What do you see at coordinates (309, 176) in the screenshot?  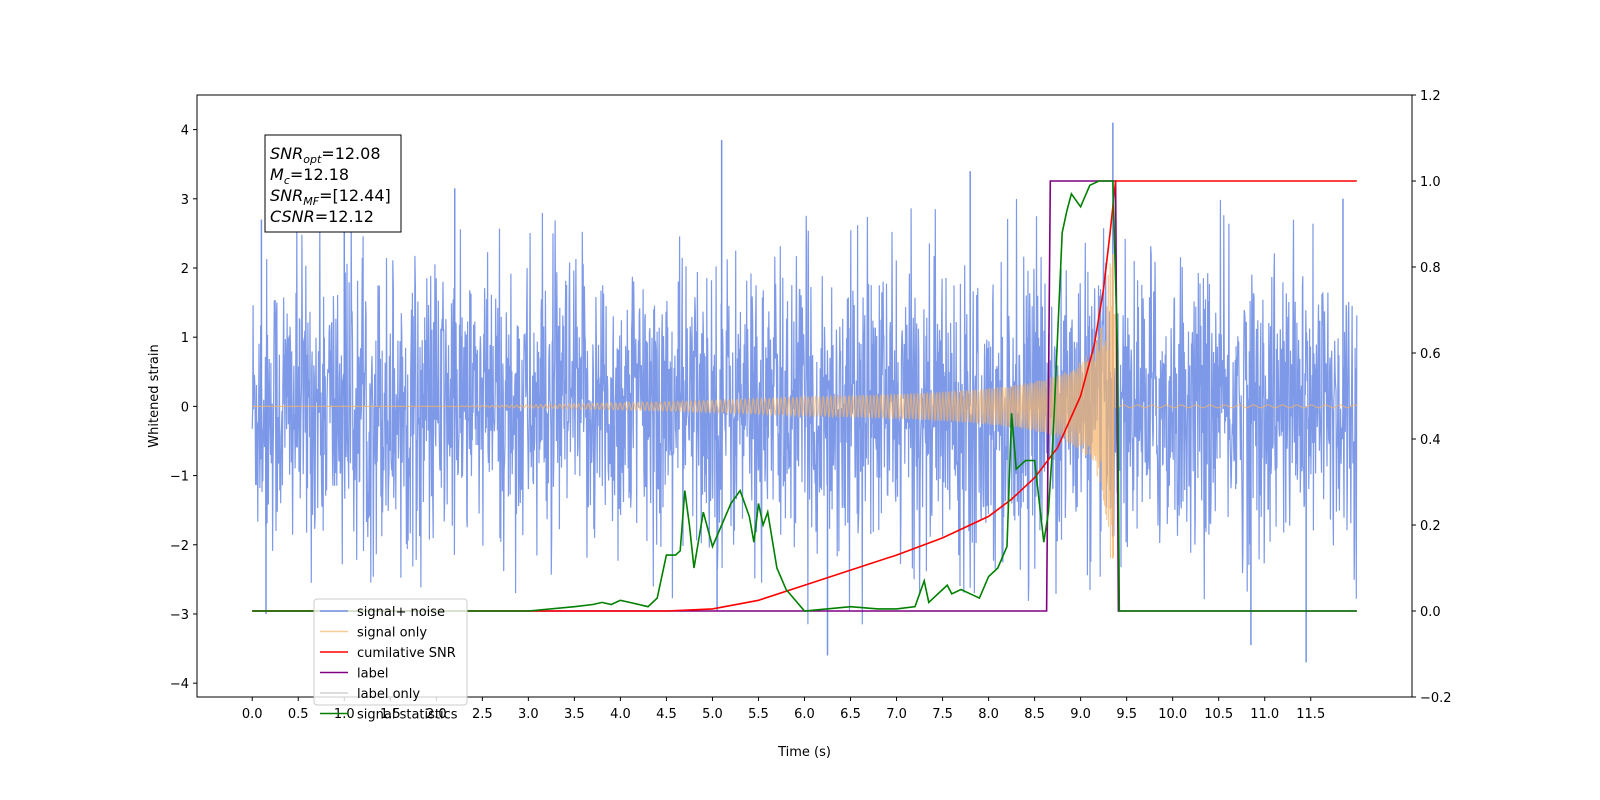 I see `annotation-line: Mc=12.18` at bounding box center [309, 176].